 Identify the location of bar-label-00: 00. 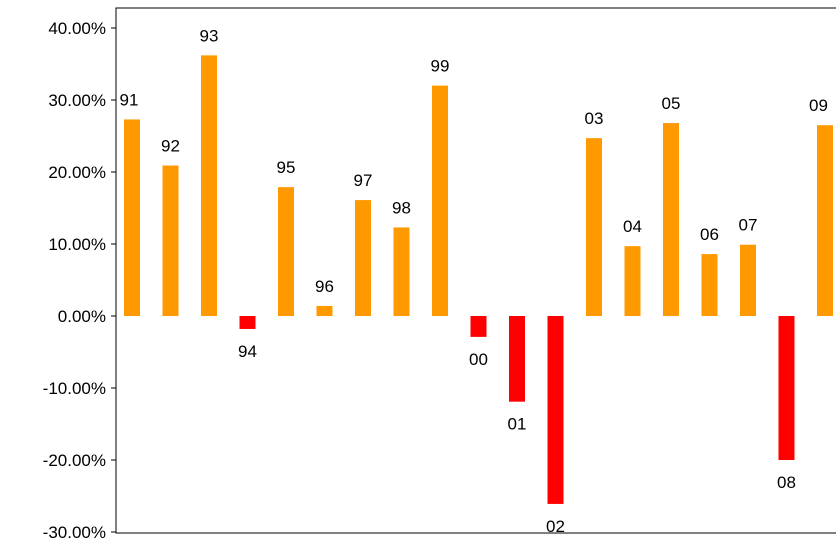
(478, 359).